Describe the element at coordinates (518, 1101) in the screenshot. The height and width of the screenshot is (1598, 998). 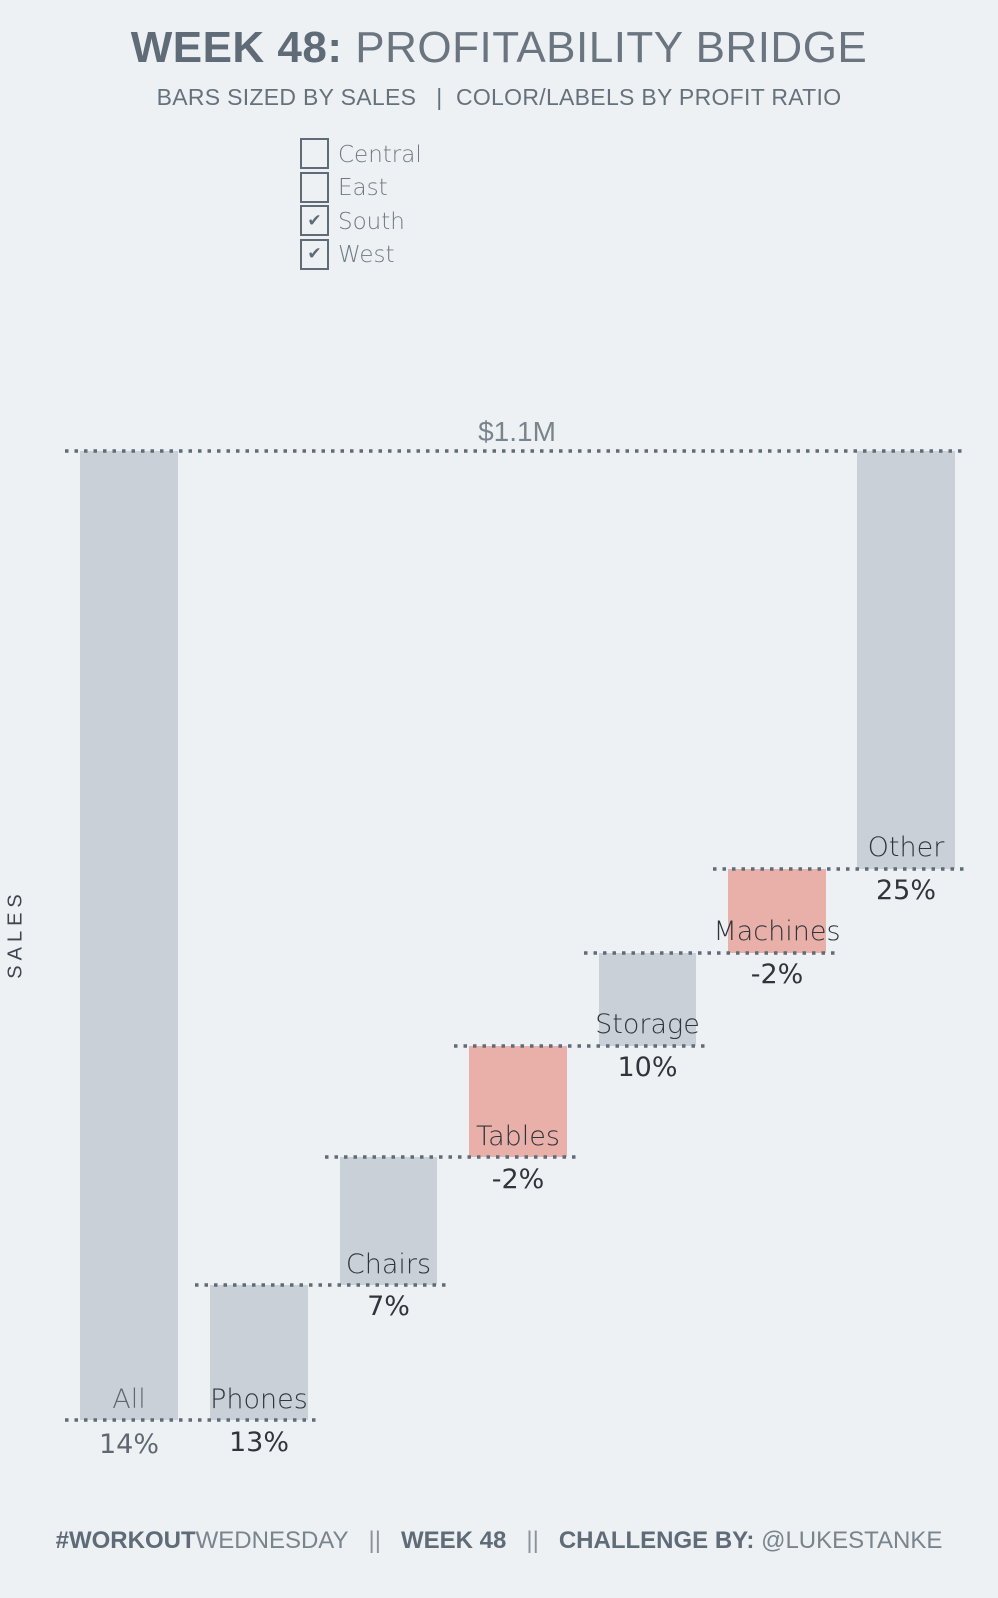
I see `bar-tables` at that location.